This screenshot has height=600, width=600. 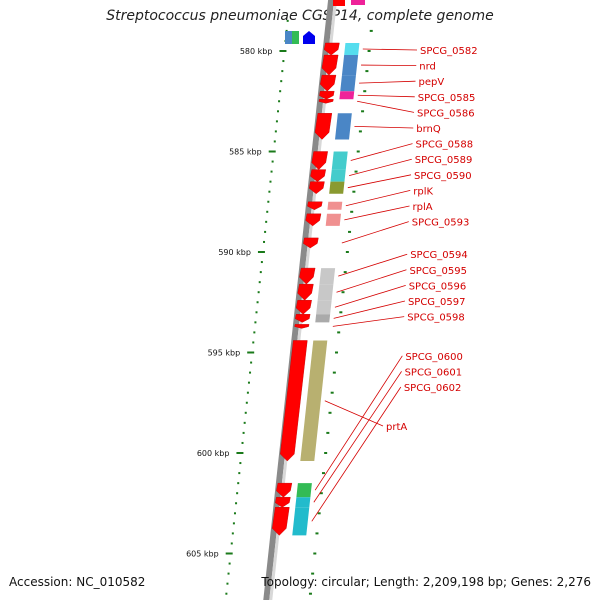 I want to click on gene-label: SPCG_0598, so click(x=436, y=318).